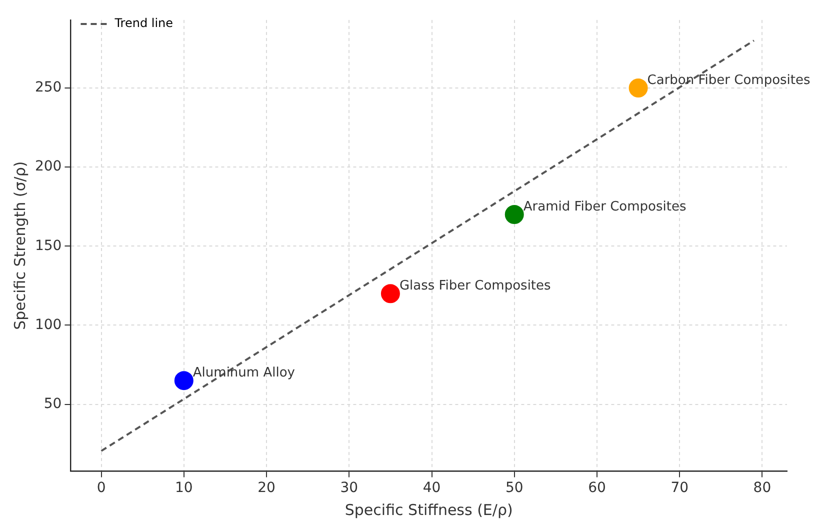  Describe the element at coordinates (101, 488) in the screenshot. I see `x-tick-label: 0` at that location.